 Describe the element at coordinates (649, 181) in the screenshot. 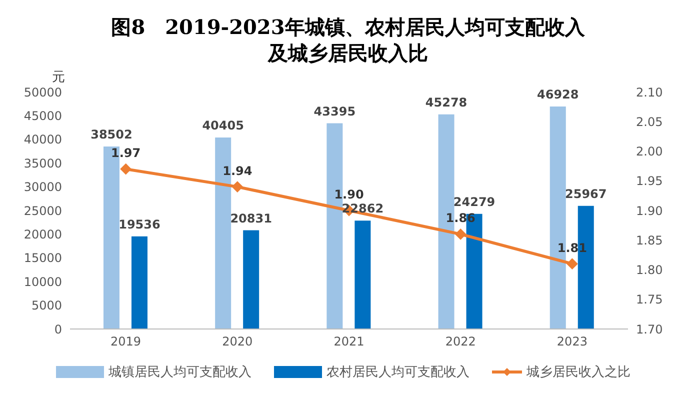

I see `y2-tick-label: 1.95` at that location.